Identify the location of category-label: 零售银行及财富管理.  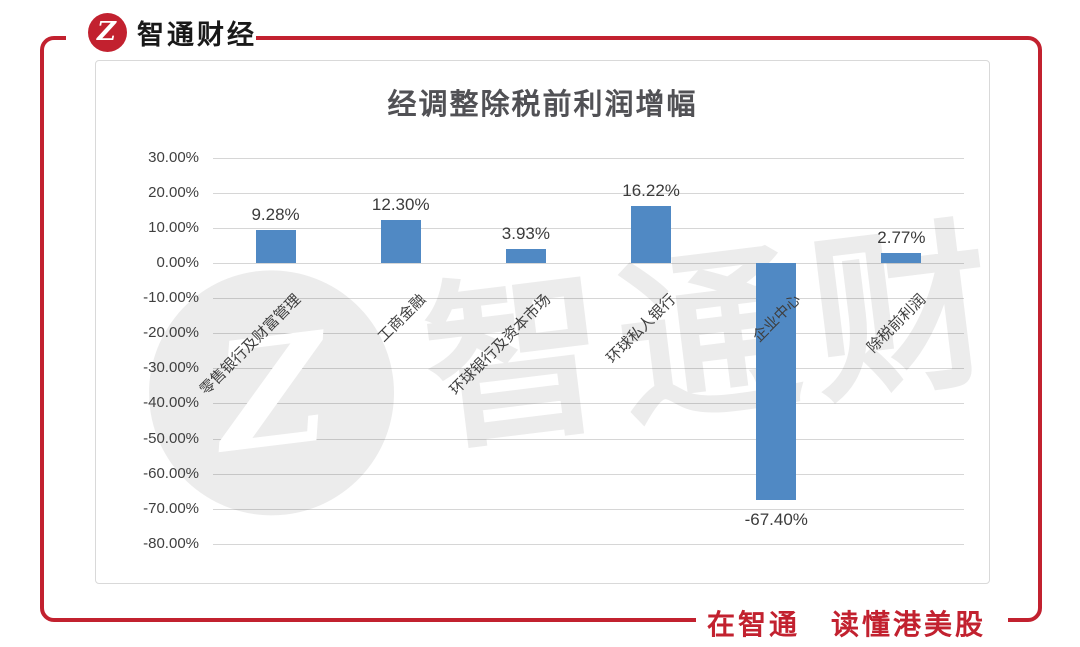
(250, 345).